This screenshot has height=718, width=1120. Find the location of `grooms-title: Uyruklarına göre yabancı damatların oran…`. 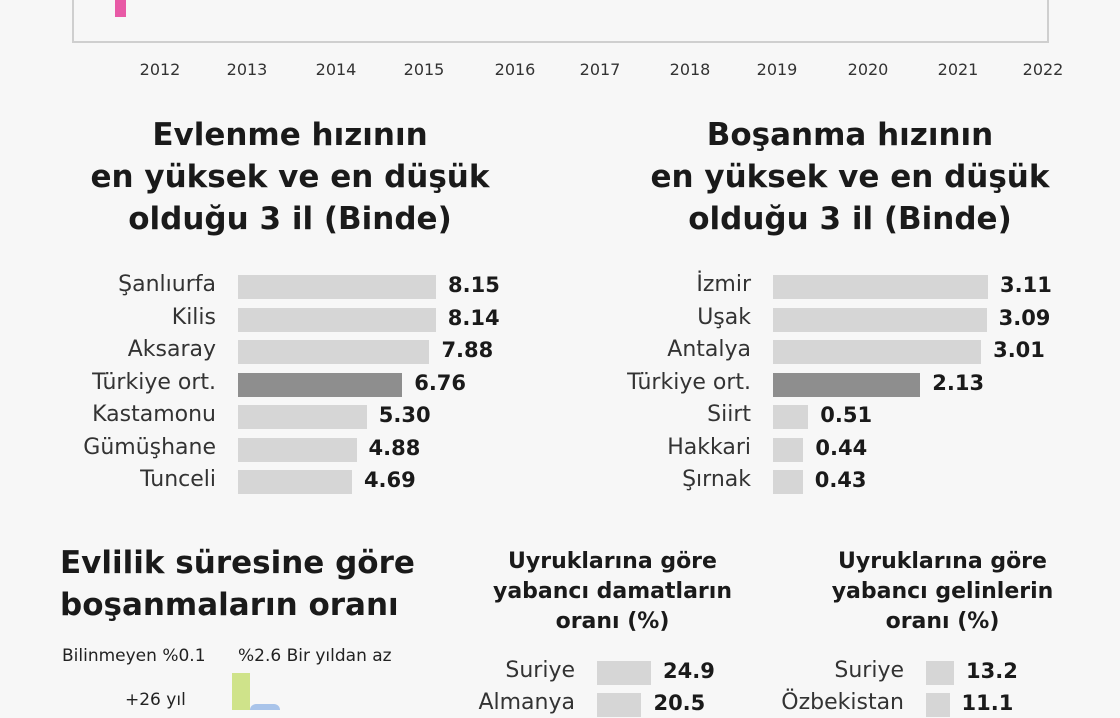

grooms-title: Uyruklarına göre yabancı damatların oran… is located at coordinates (612, 591).